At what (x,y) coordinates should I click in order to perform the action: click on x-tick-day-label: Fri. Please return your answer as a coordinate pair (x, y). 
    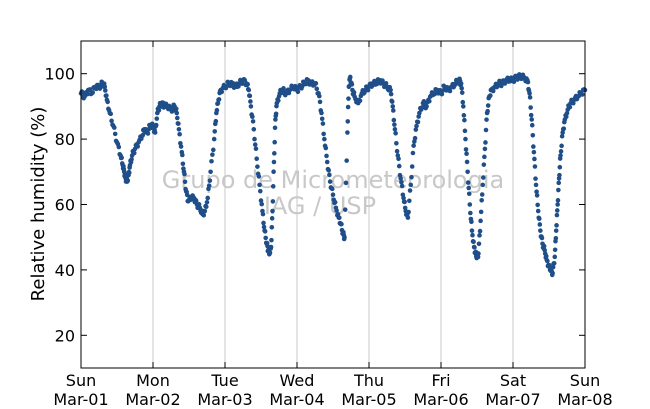
    Looking at the image, I should click on (440, 380).